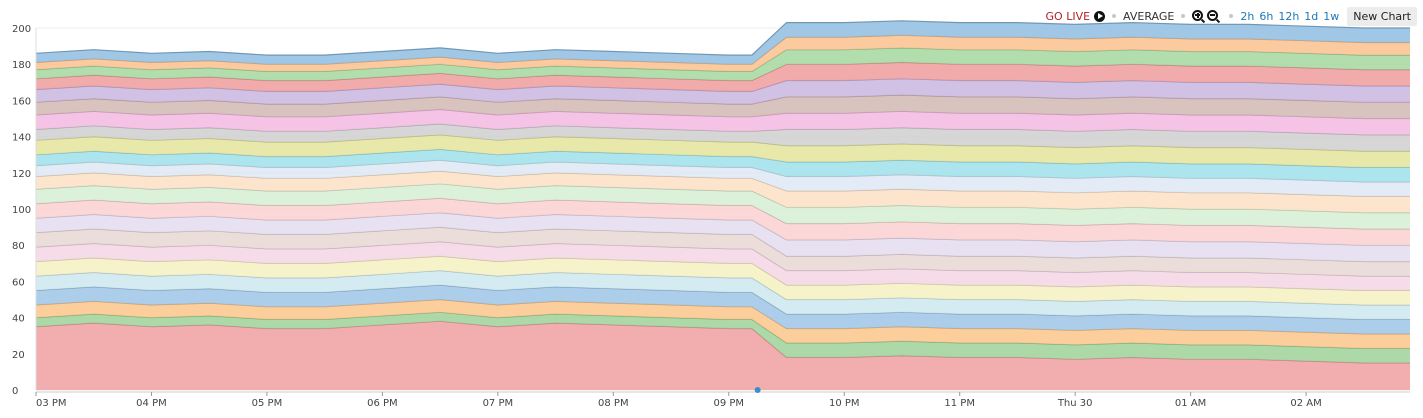  I want to click on go-live-label: GO LIVE, so click(1068, 16).